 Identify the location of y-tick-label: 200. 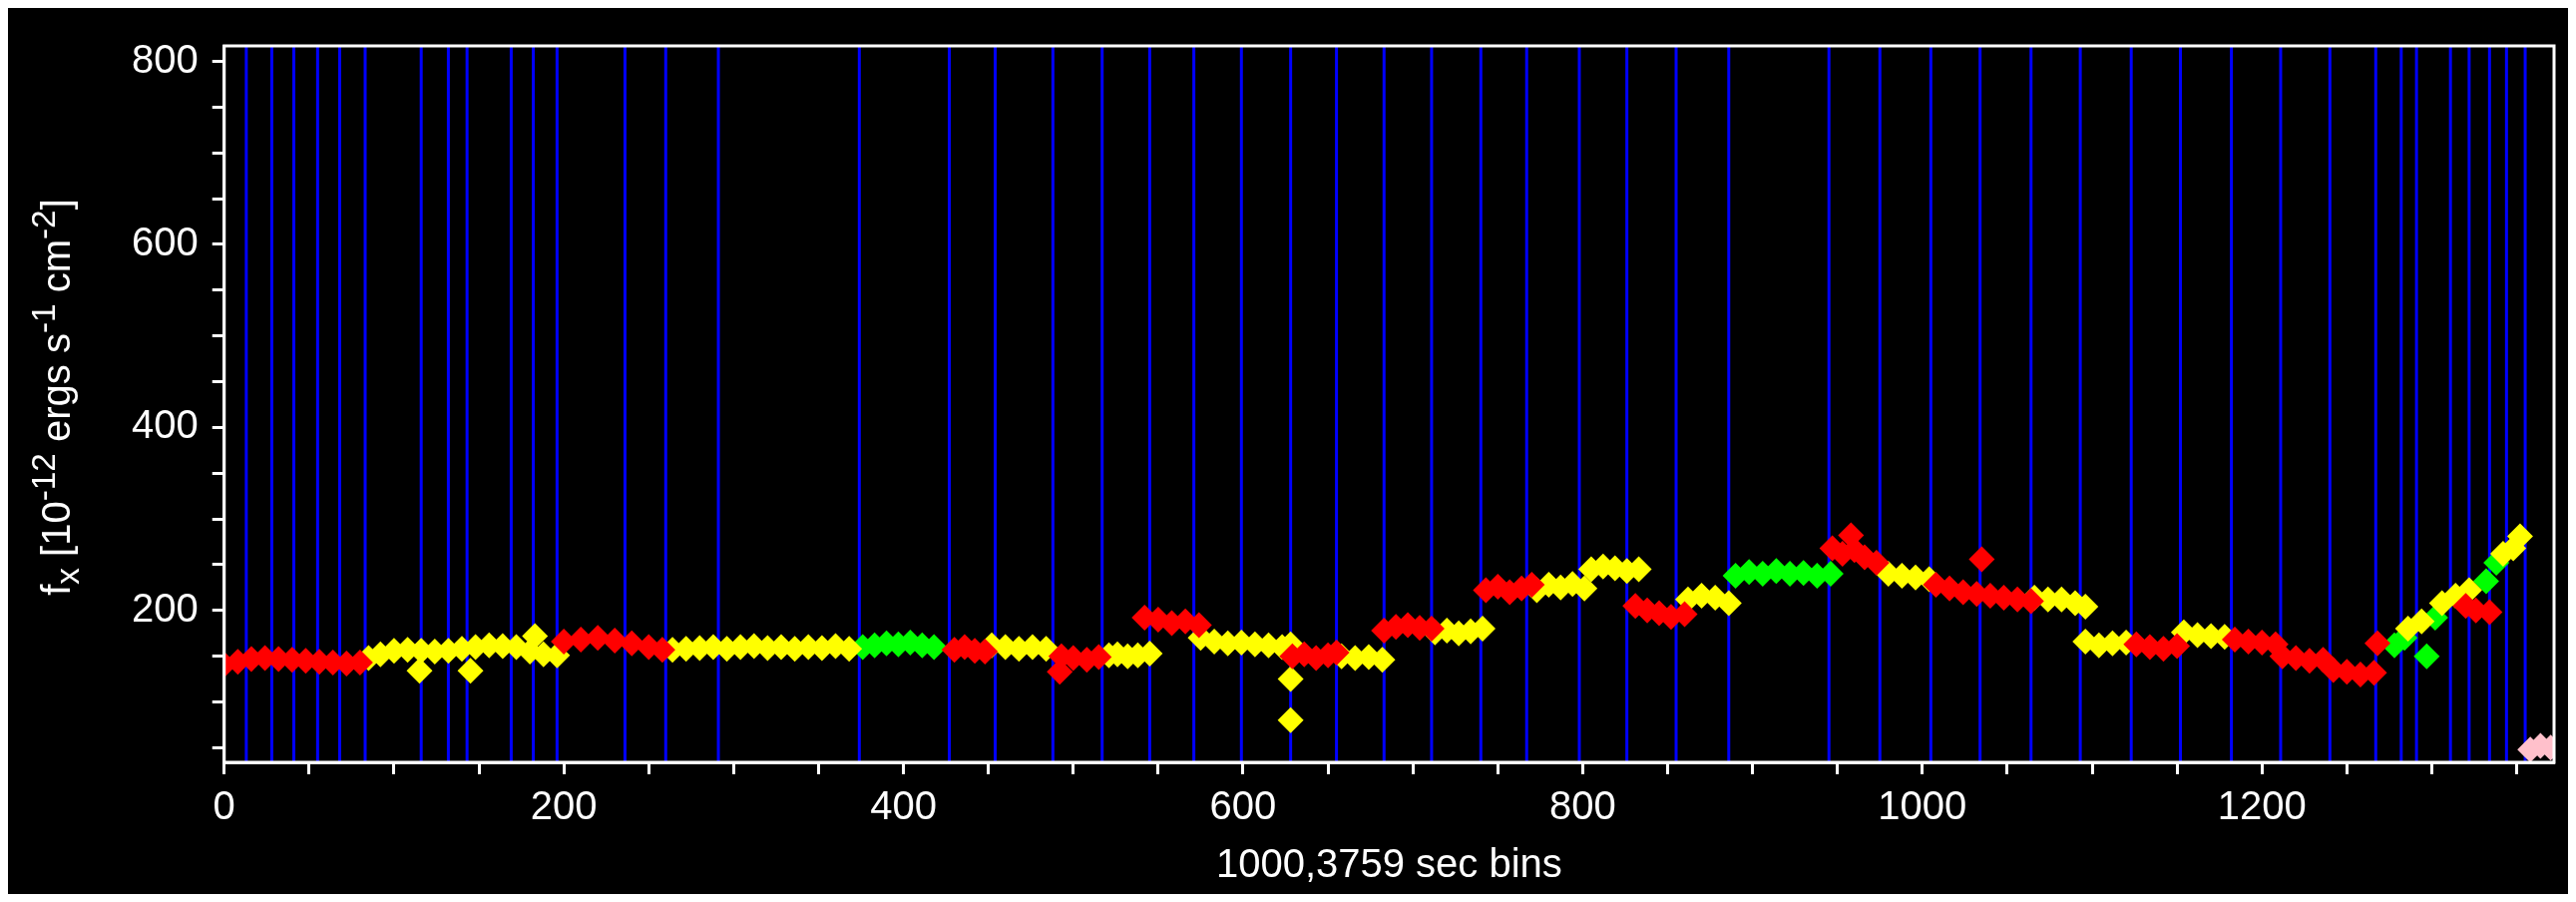
(165, 608).